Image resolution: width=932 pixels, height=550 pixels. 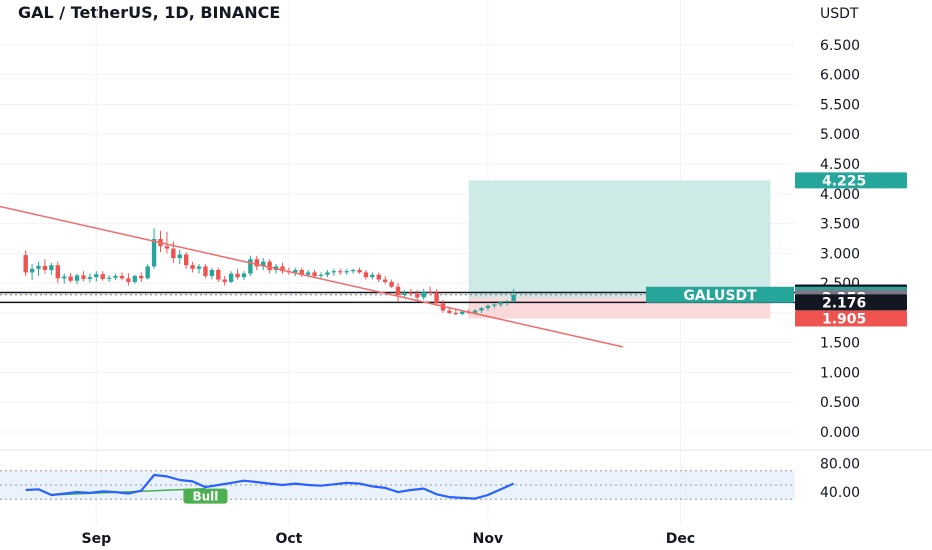 What do you see at coordinates (840, 403) in the screenshot?
I see `y-tick-label: 0.500` at bounding box center [840, 403].